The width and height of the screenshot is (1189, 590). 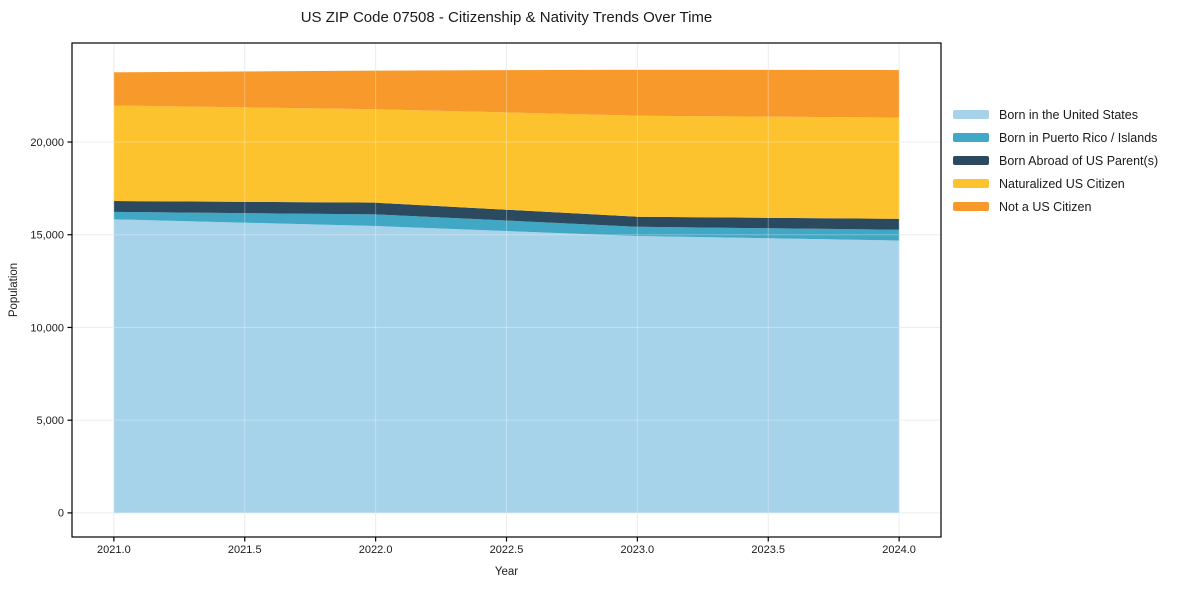 I want to click on legend-item-naturalized-us-citizen: Naturalized US Citizen, so click(x=1055, y=183).